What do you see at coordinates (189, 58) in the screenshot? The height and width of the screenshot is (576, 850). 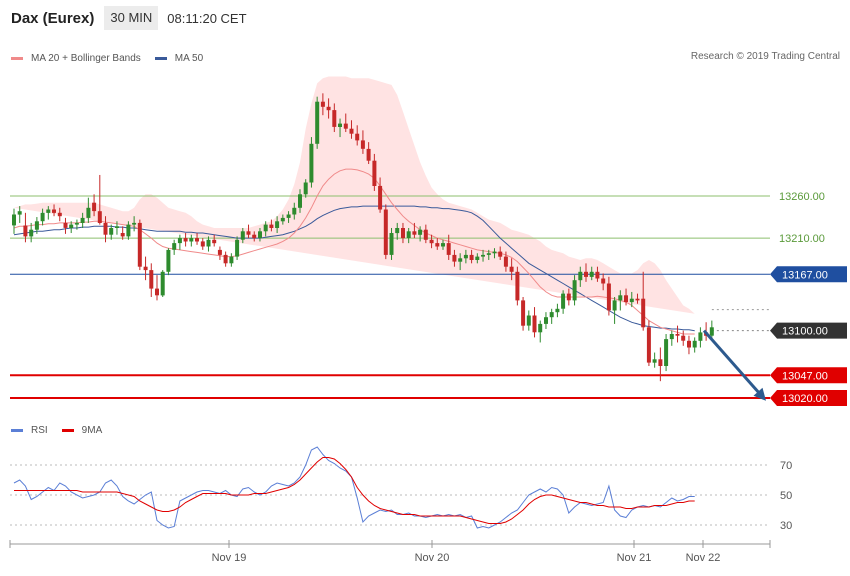 I see `ma50-label: MA 50` at bounding box center [189, 58].